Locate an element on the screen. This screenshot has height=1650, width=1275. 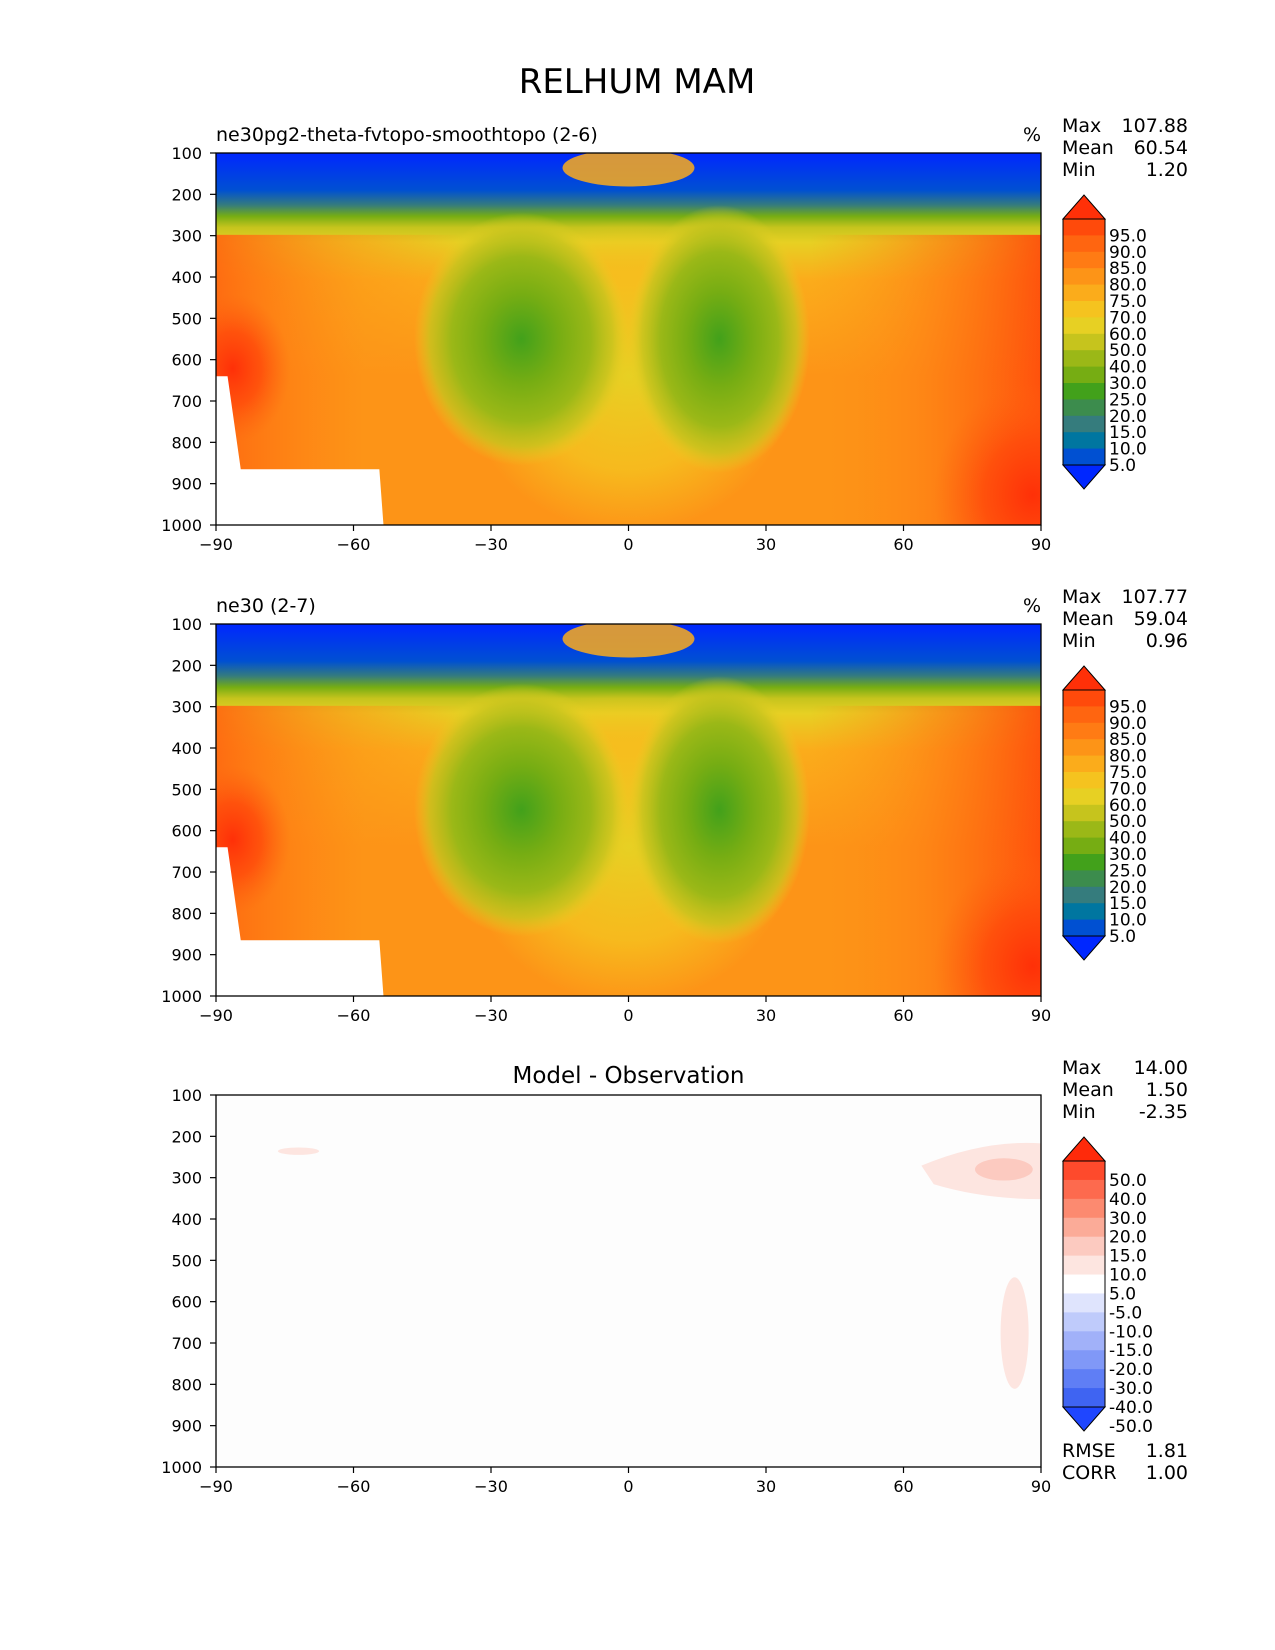
stat-label: CORR is located at coordinates (1089, 1473).